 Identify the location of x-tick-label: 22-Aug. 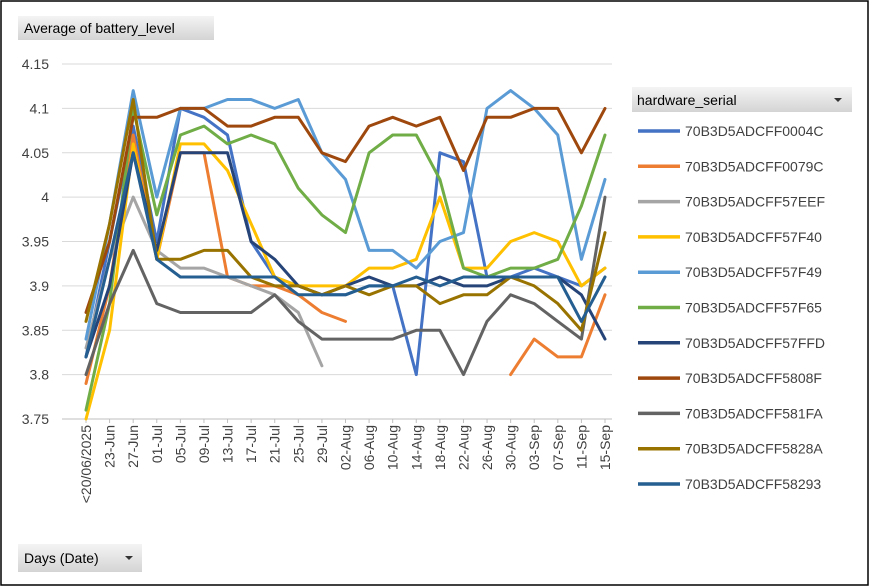
(463, 447).